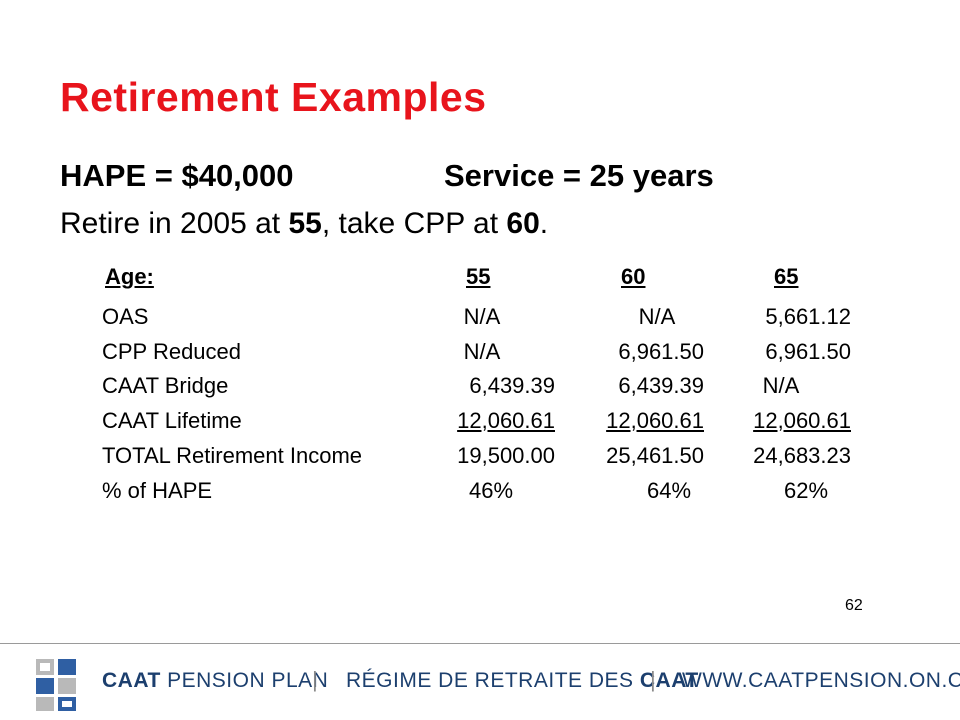 Image resolution: width=960 pixels, height=720 pixels. What do you see at coordinates (480, 643) in the screenshot?
I see `footer-divider` at bounding box center [480, 643].